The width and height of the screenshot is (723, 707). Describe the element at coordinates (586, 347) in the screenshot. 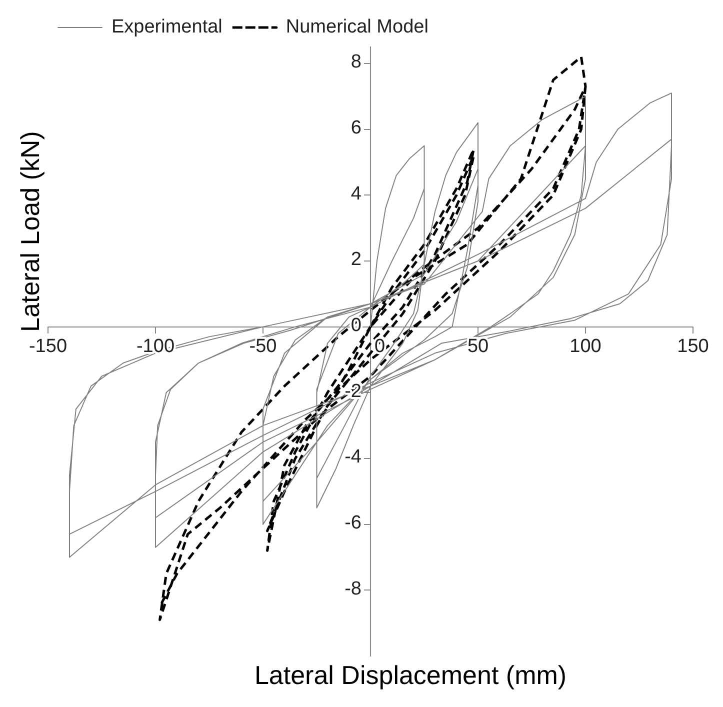

I see `x-tick-label: 100` at that location.